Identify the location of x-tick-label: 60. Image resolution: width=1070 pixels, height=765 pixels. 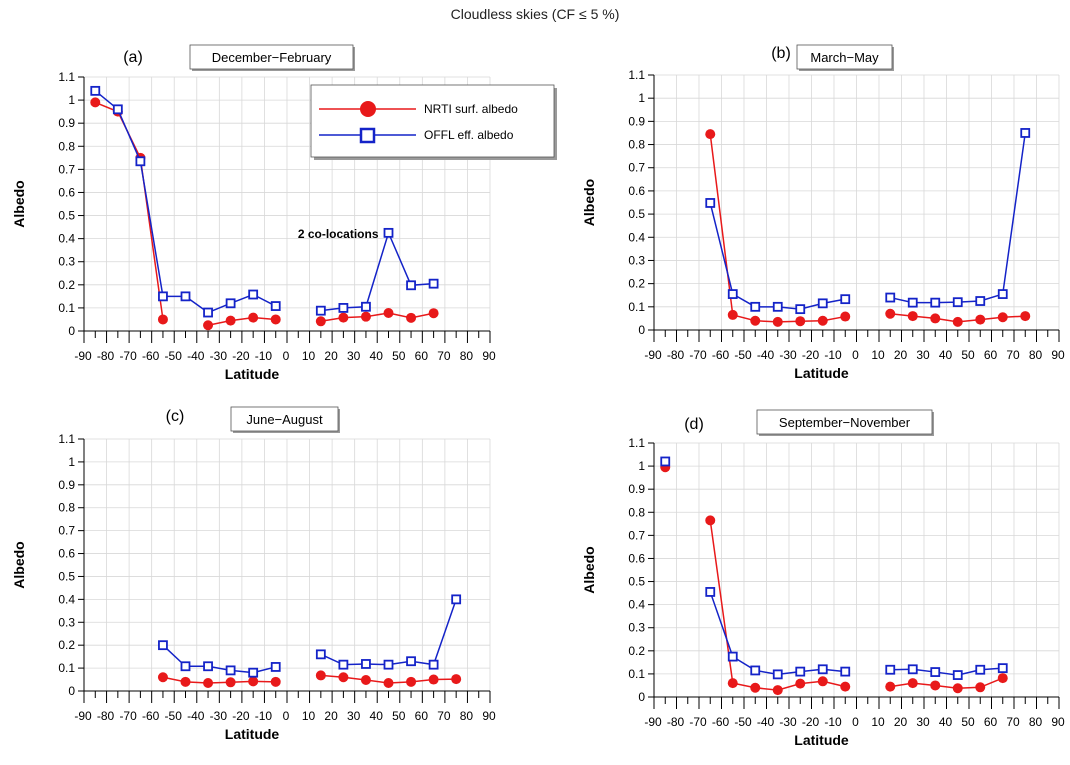
(991, 722).